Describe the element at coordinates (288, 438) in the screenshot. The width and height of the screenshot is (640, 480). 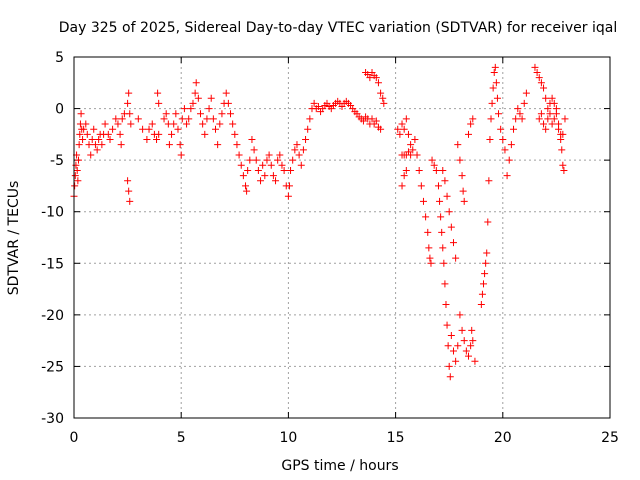
I see `x-tick-label: 10` at that location.